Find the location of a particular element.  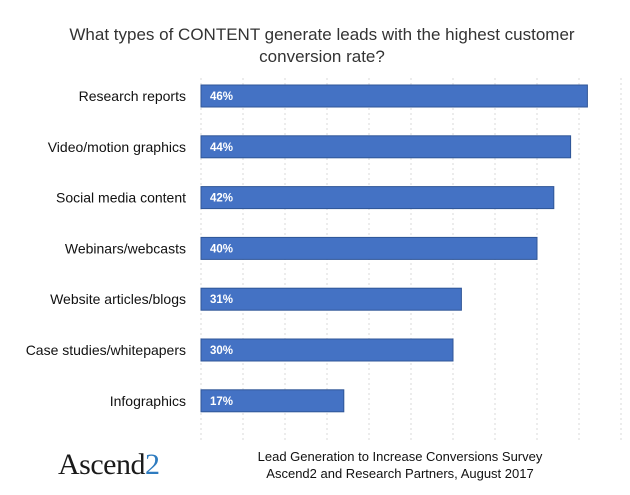

category-label: Website articles/blogs is located at coordinates (118, 299).